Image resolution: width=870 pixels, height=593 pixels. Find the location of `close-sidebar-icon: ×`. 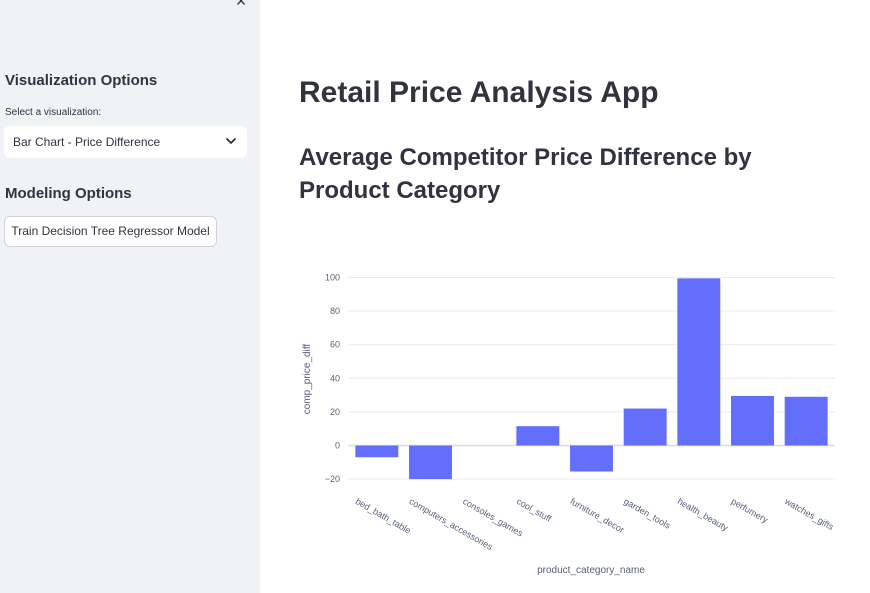

close-sidebar-icon: × is located at coordinates (241, 5).